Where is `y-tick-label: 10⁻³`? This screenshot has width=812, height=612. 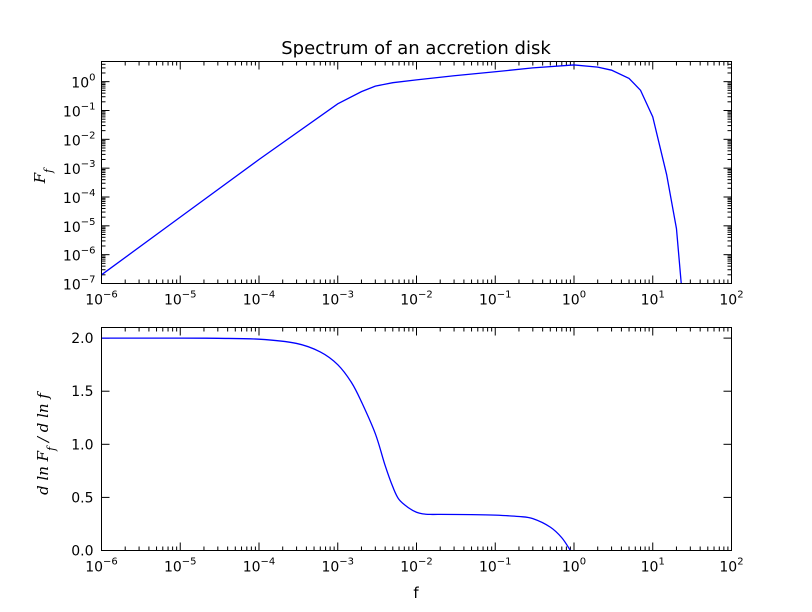
y-tick-label: 10⁻³ is located at coordinates (79, 168).